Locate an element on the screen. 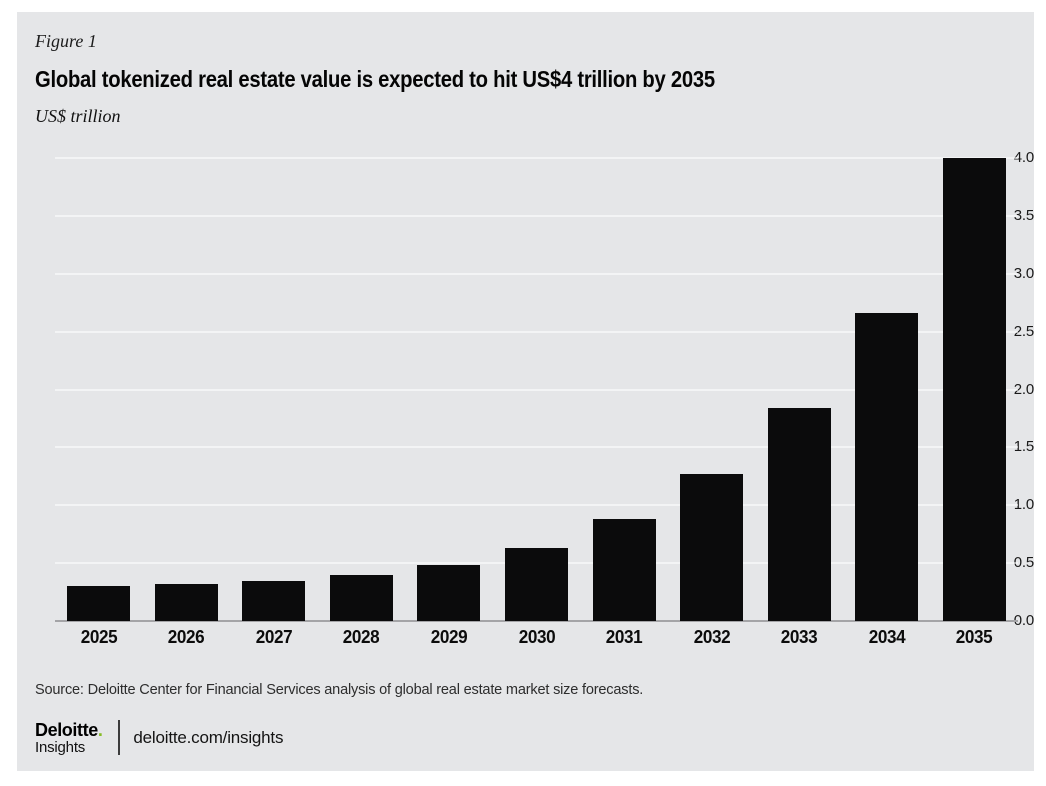 The height and width of the screenshot is (786, 1046). x-tick-label: 2034 is located at coordinates (886, 637).